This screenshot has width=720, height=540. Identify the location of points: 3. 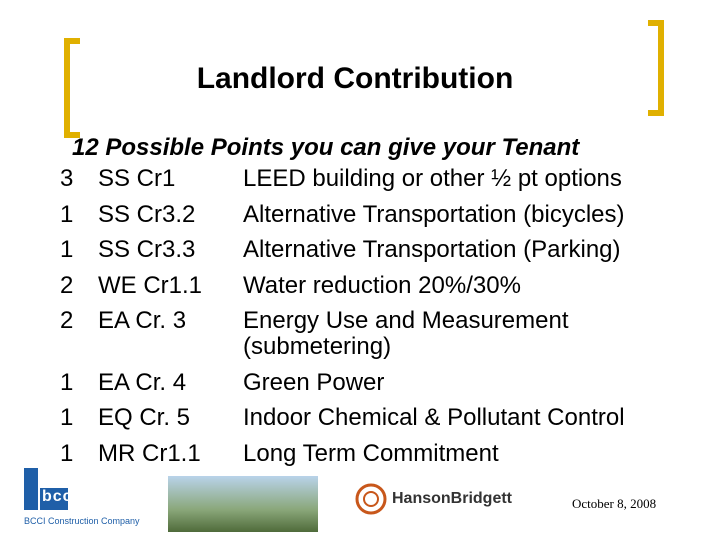
(67, 178).